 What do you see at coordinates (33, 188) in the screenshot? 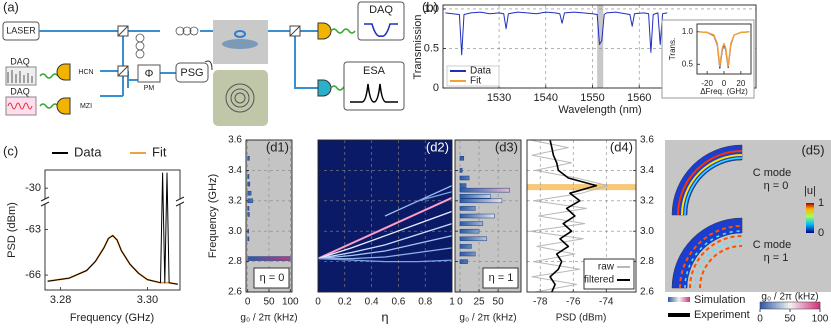
I see `y-tick-label: -30` at bounding box center [33, 188].